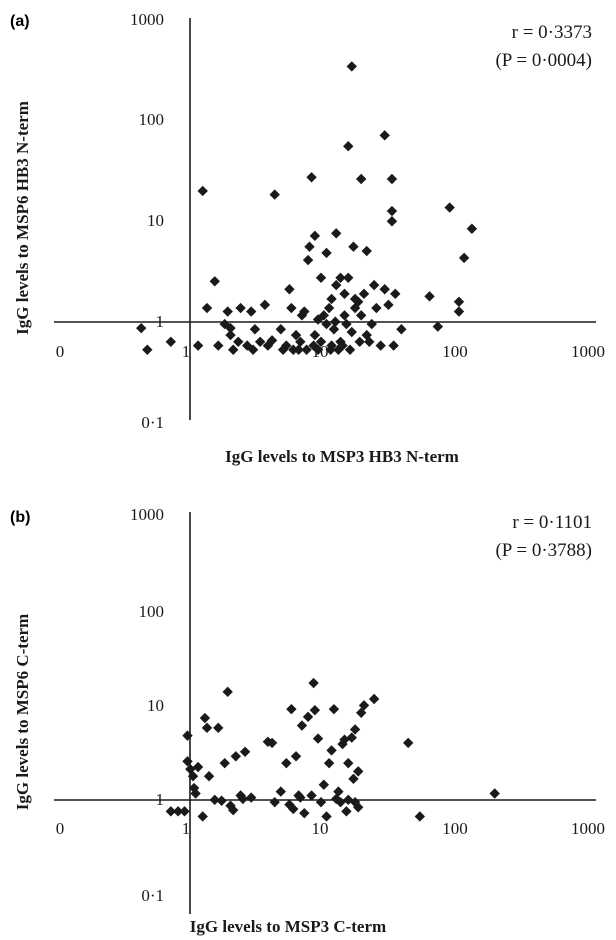 Image resolution: width=616 pixels, height=940 pixels. What do you see at coordinates (543, 60) in the screenshot?
I see `panel-a-stat-p: (P = 0·0004)` at bounding box center [543, 60].